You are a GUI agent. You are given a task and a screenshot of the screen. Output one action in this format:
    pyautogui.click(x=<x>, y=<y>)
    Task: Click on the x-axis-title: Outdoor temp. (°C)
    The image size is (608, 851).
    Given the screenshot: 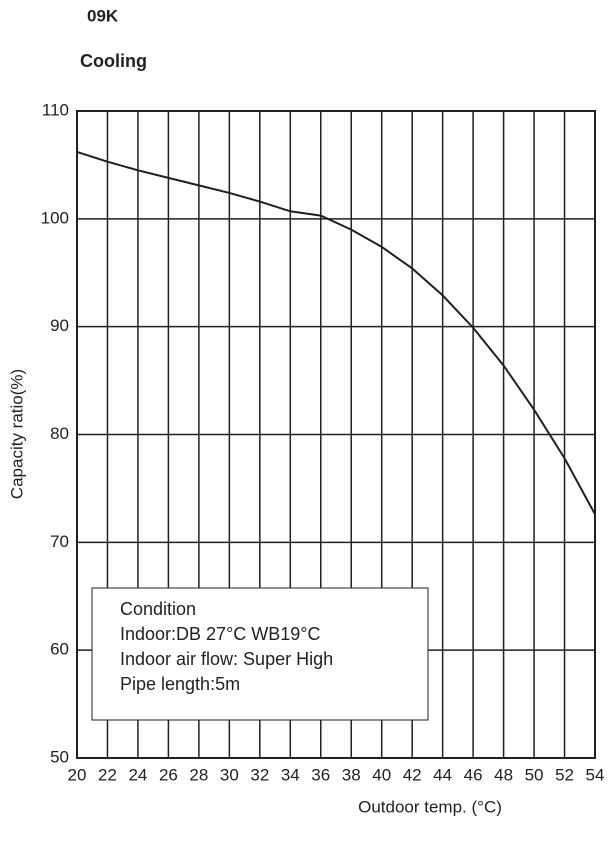 What is the action you would take?
    pyautogui.click(x=430, y=806)
    